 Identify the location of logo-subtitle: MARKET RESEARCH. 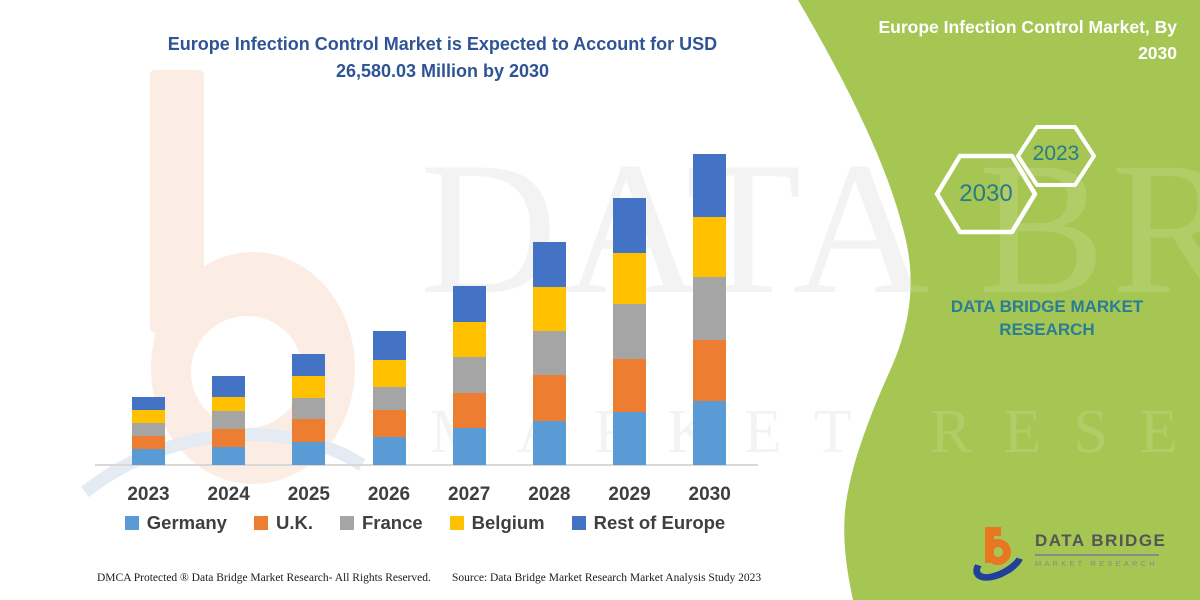
(1096, 563).